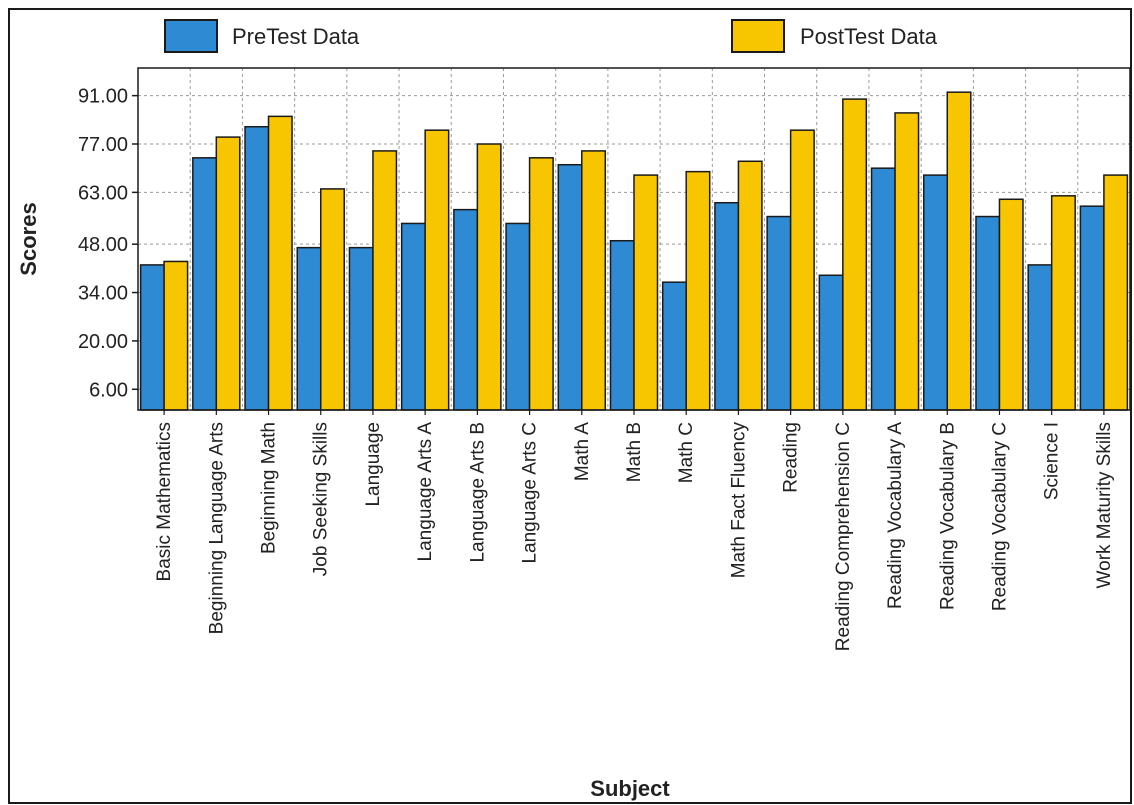 The image size is (1134, 805). Describe the element at coordinates (321, 499) in the screenshot. I see `x-tick-label: Job Seeking Skills` at that location.